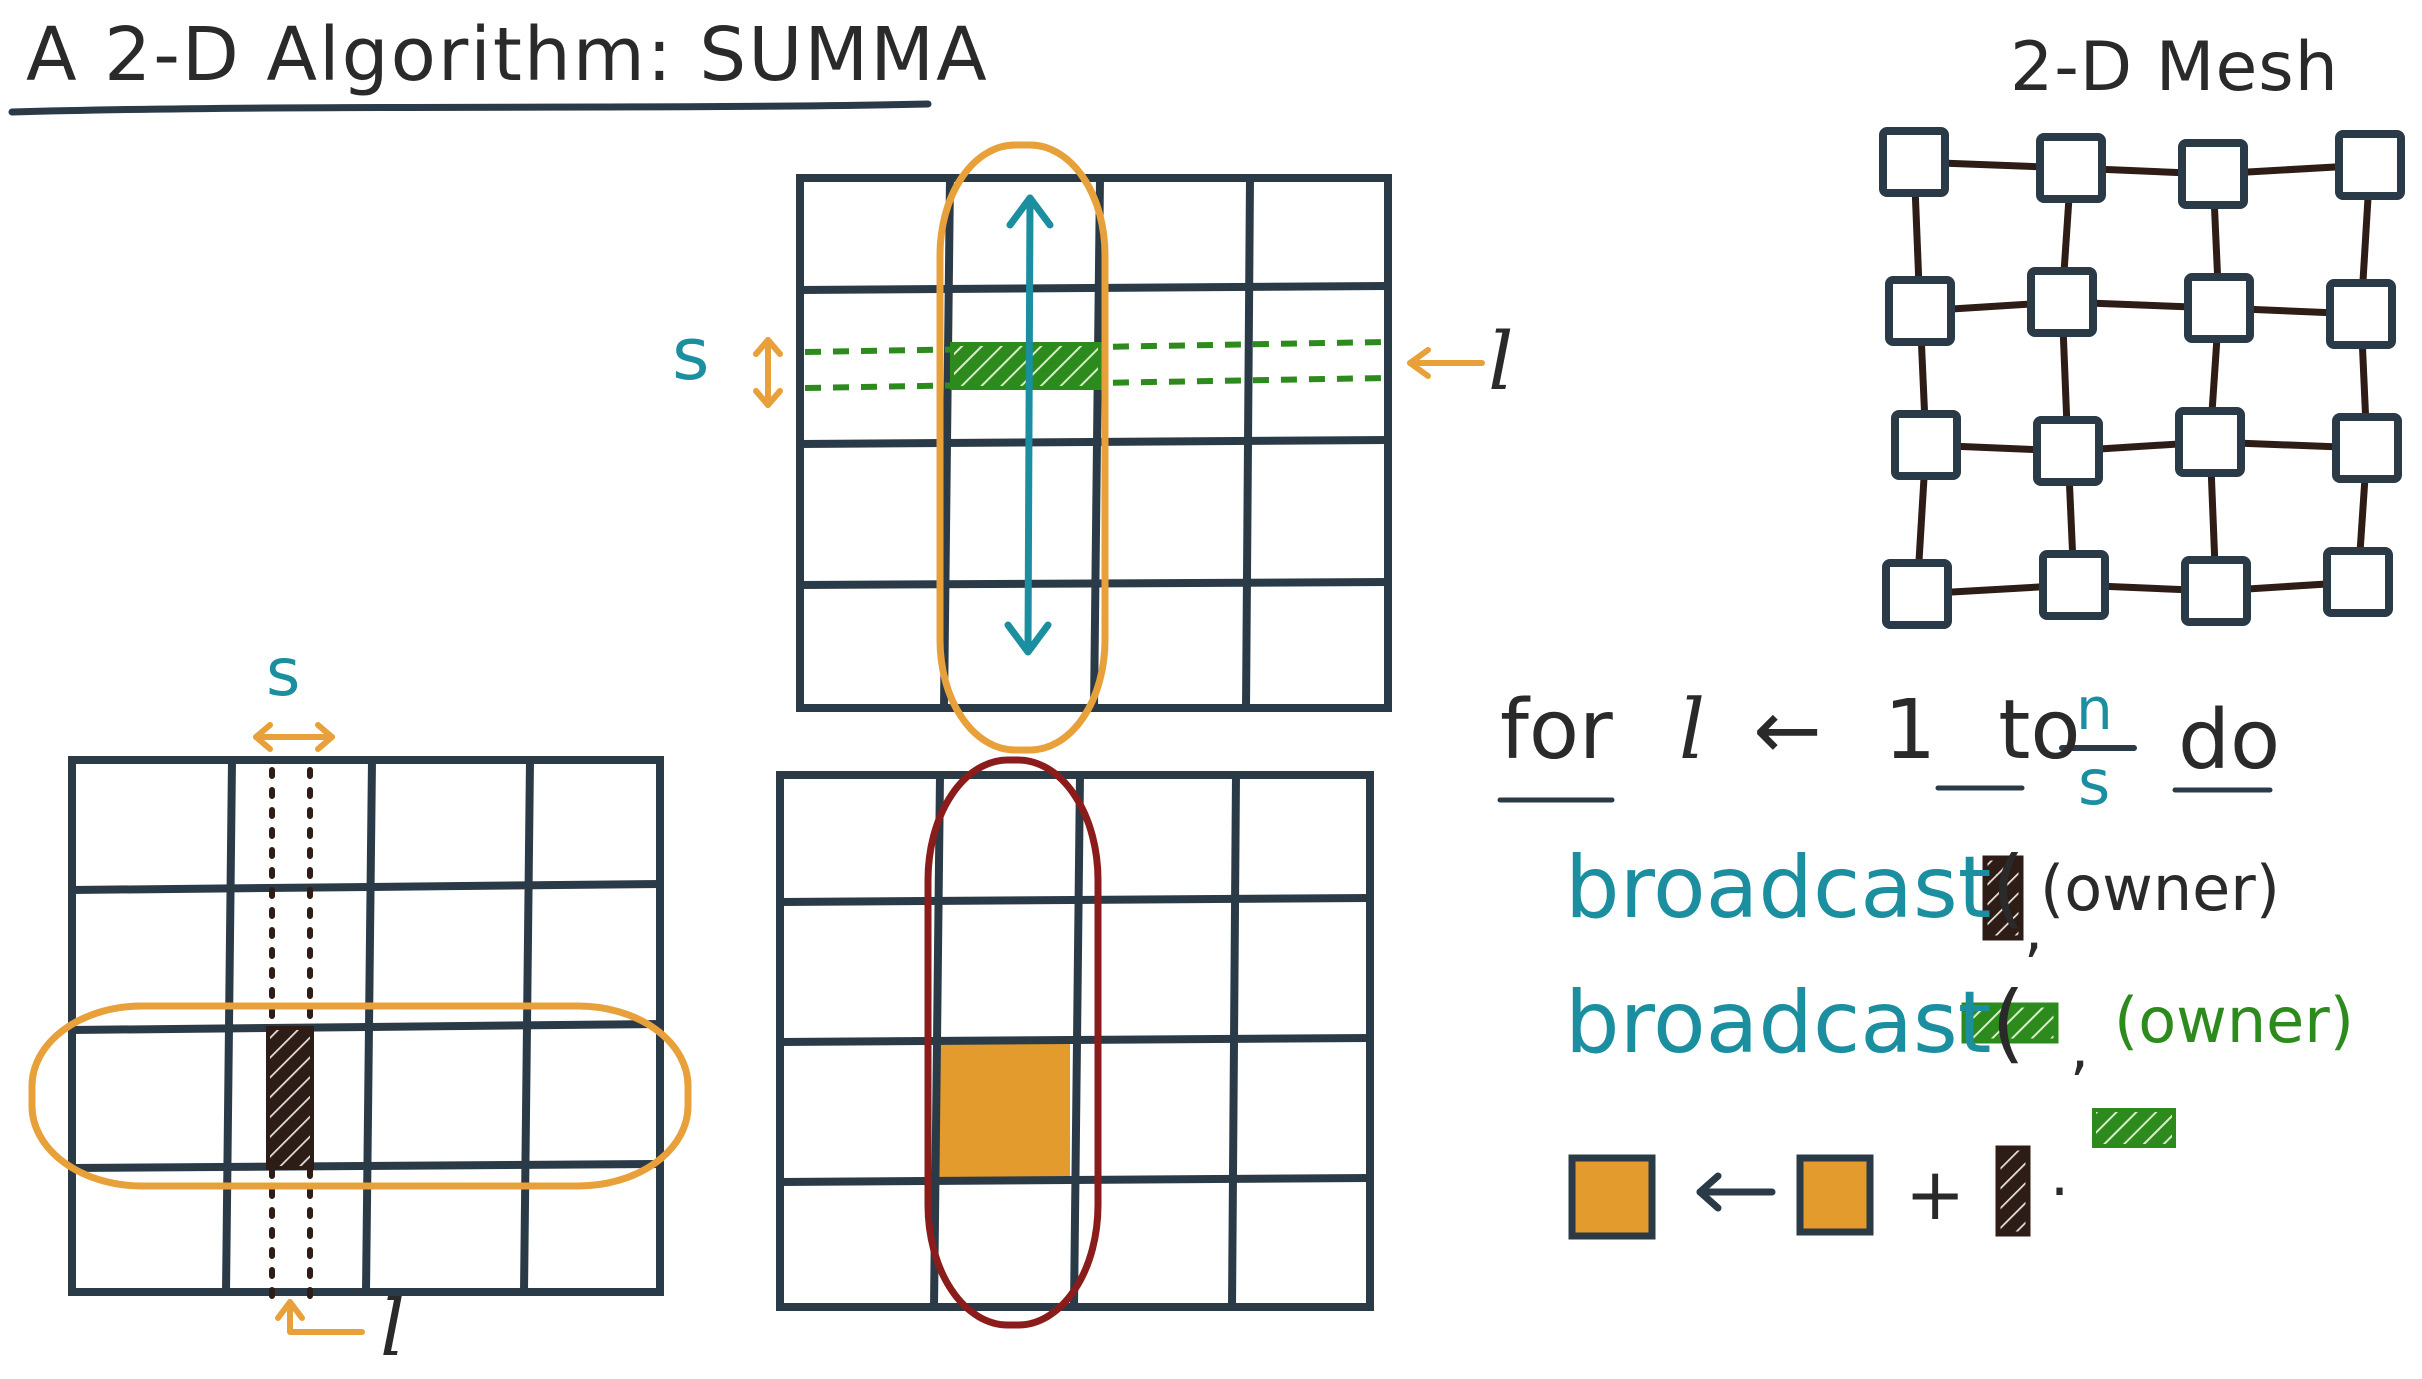  What do you see at coordinates (2234, 1020) in the screenshot?
I see `broadcast-b-owner: (owner)` at bounding box center [2234, 1020].